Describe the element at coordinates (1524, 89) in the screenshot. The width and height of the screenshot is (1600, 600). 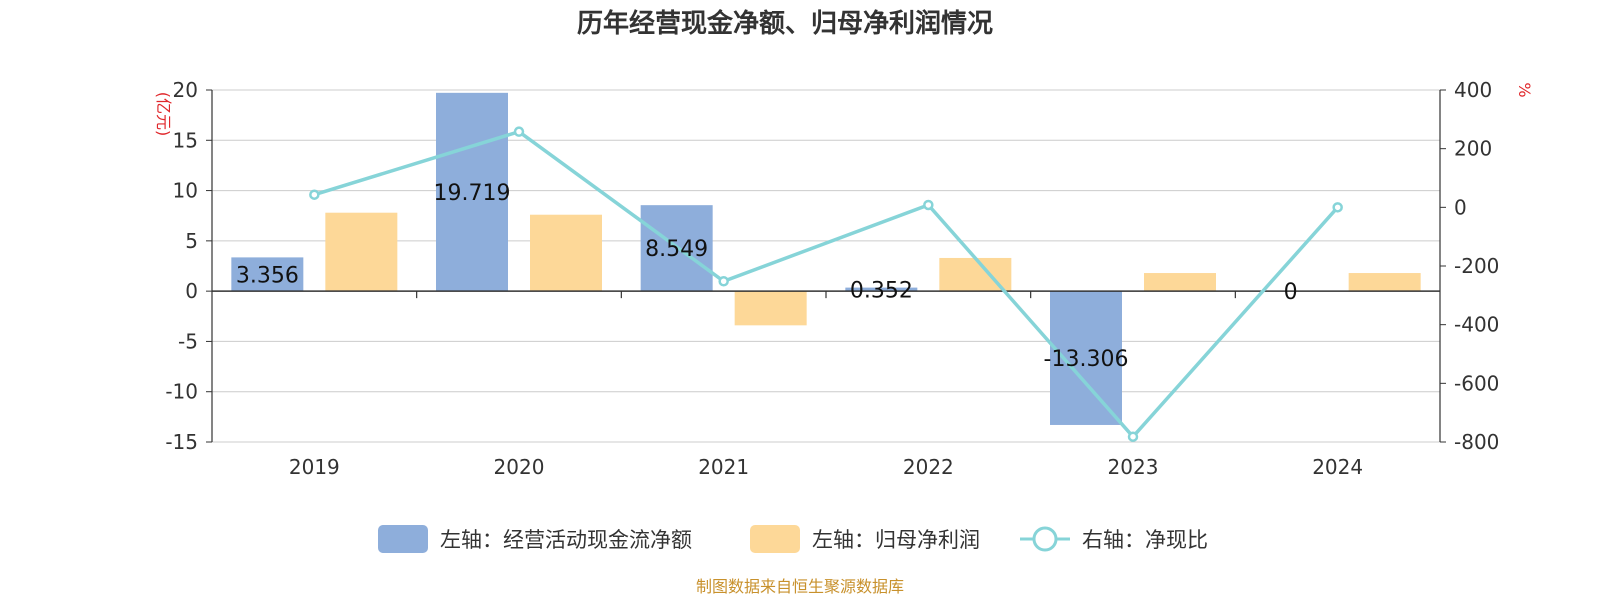
I see `right-axis-unit: %` at that location.